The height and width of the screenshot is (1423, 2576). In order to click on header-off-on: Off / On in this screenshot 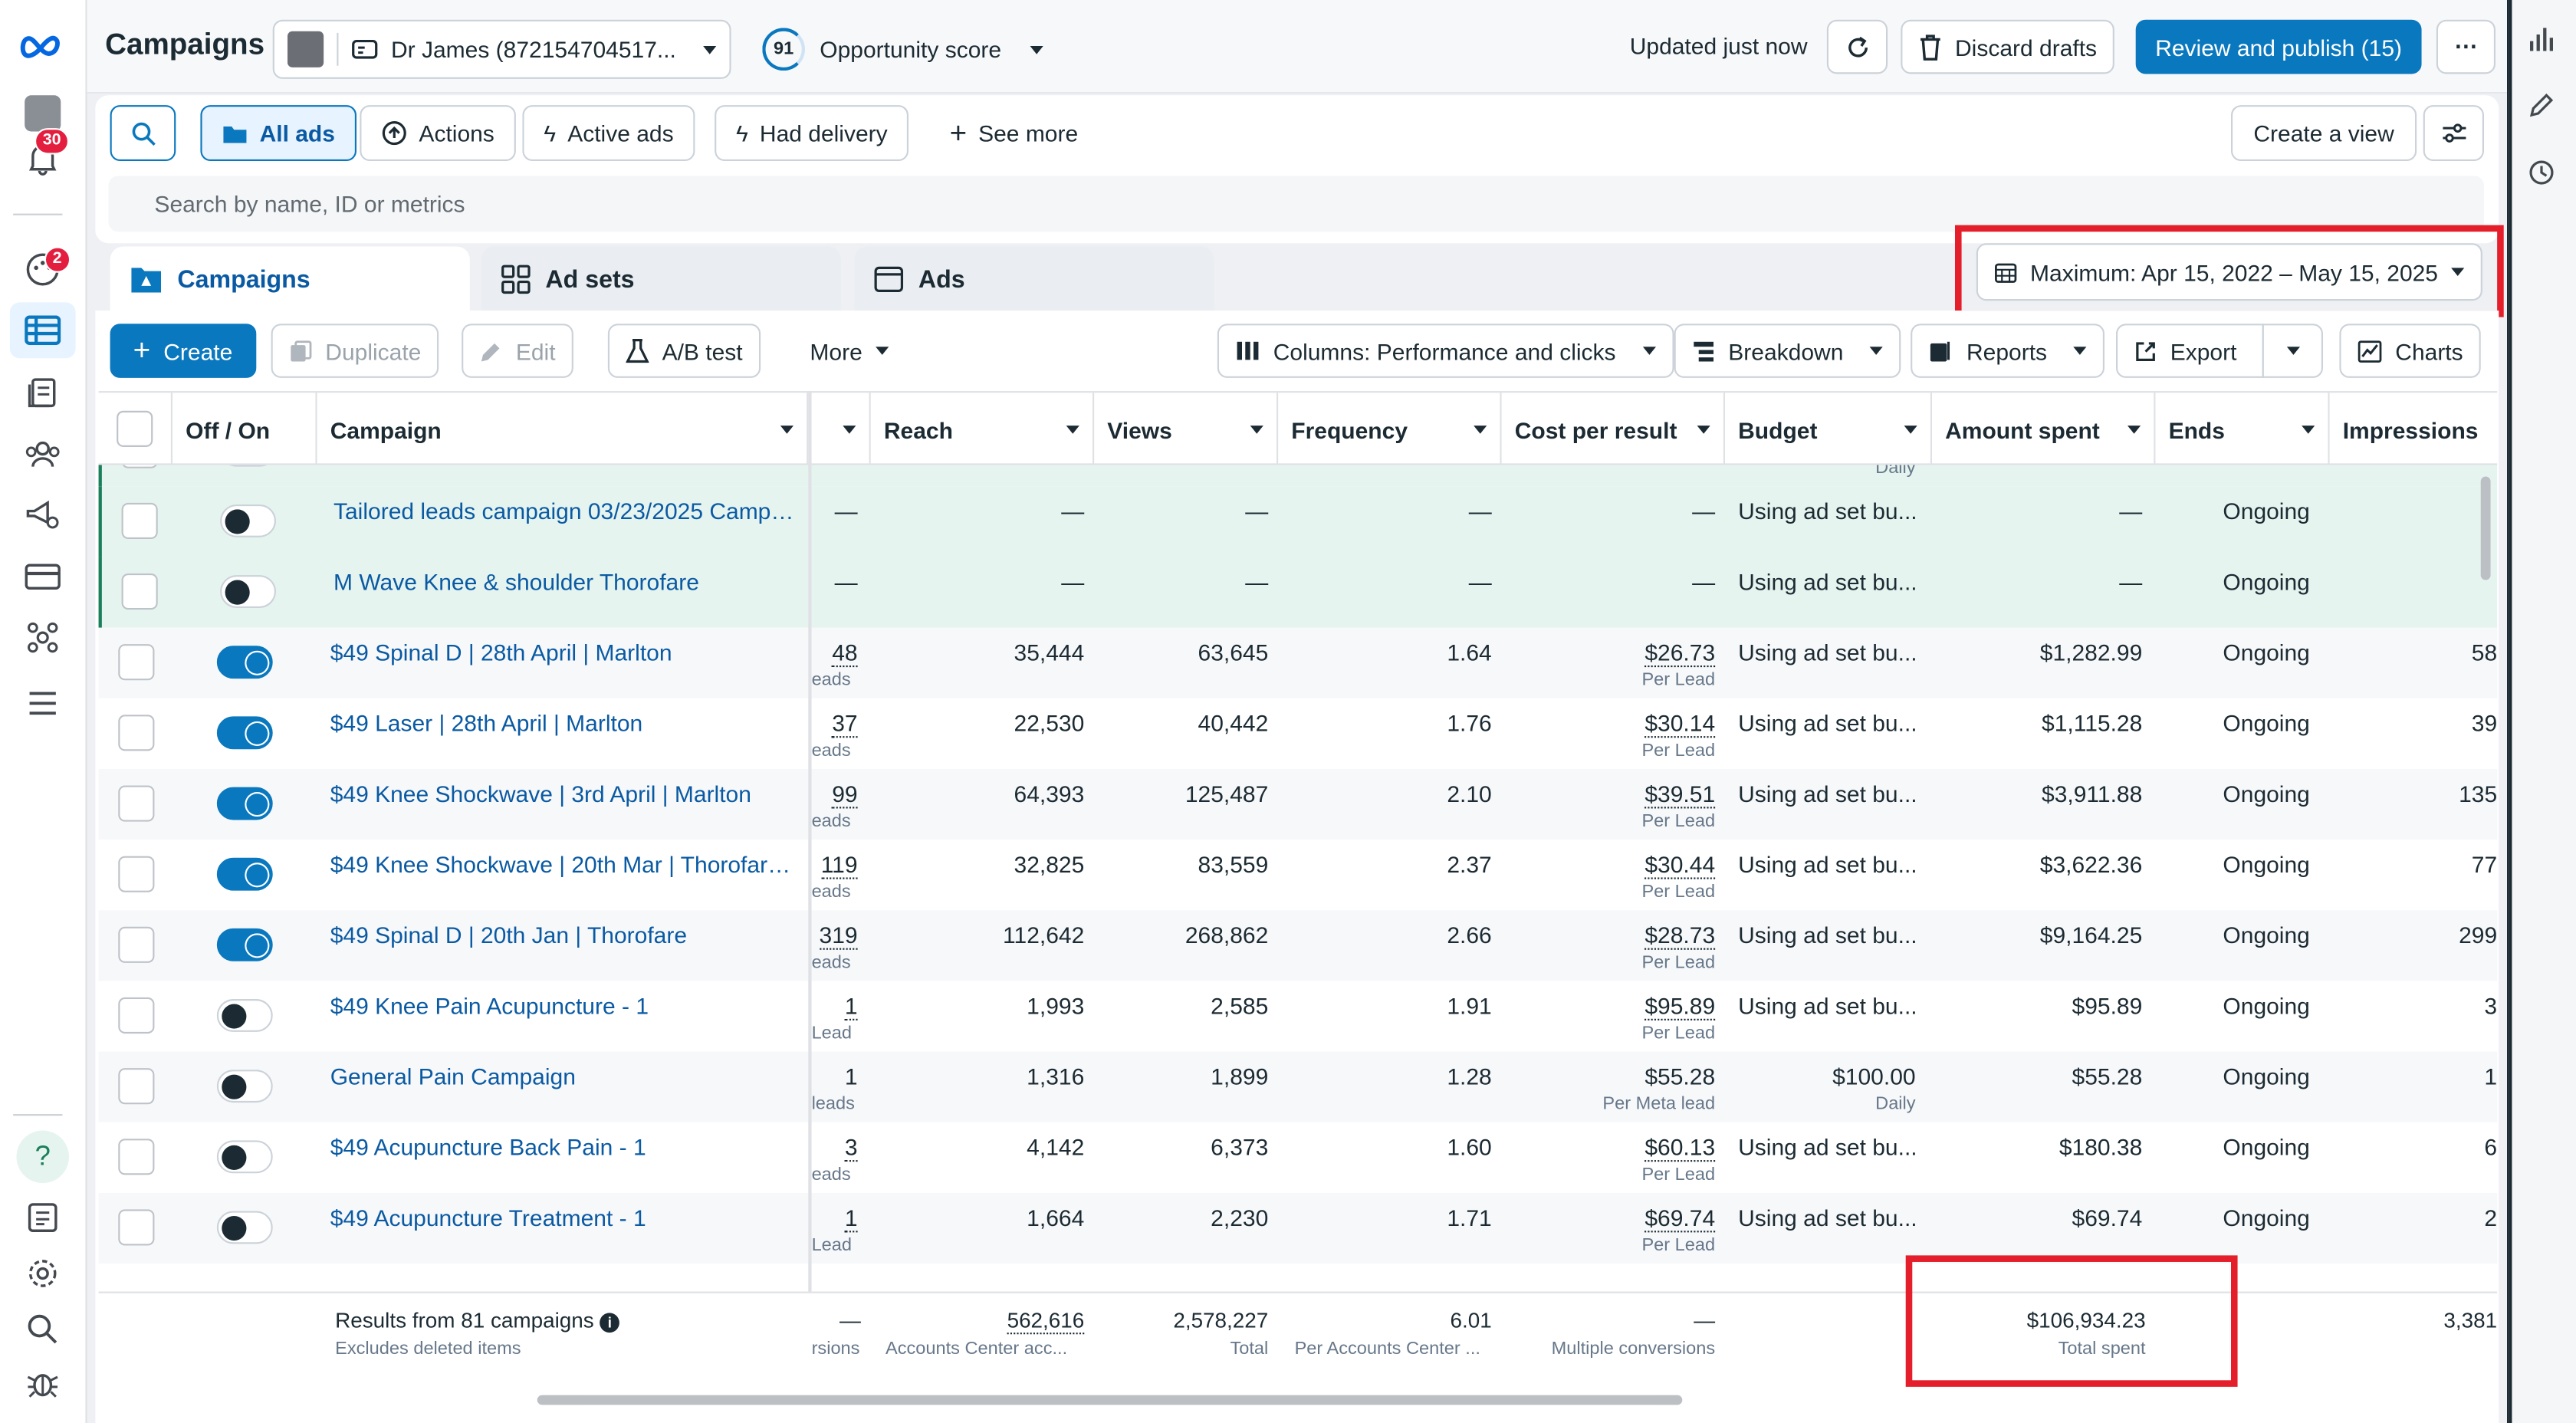, I will do `click(245, 430)`.